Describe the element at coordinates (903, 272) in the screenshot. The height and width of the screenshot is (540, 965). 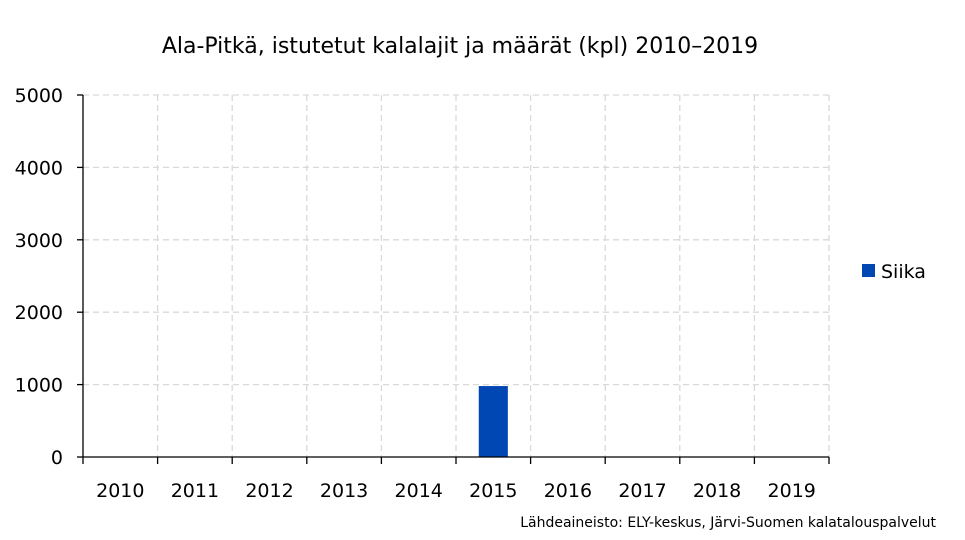
I see `legend-label-siika: Siika` at that location.